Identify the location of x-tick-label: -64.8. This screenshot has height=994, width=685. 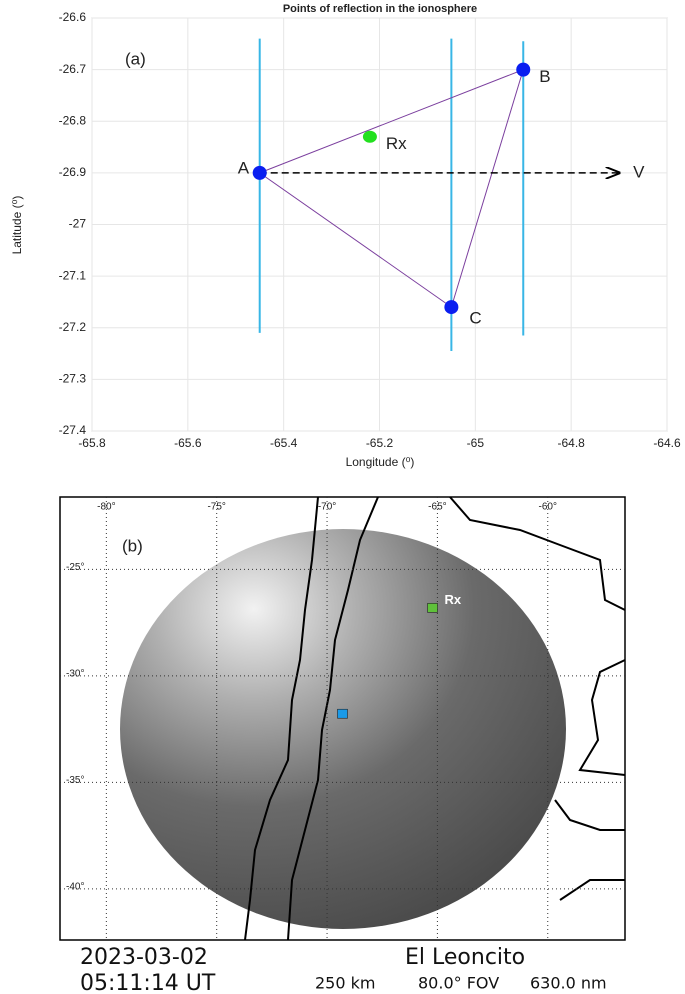
(571, 443).